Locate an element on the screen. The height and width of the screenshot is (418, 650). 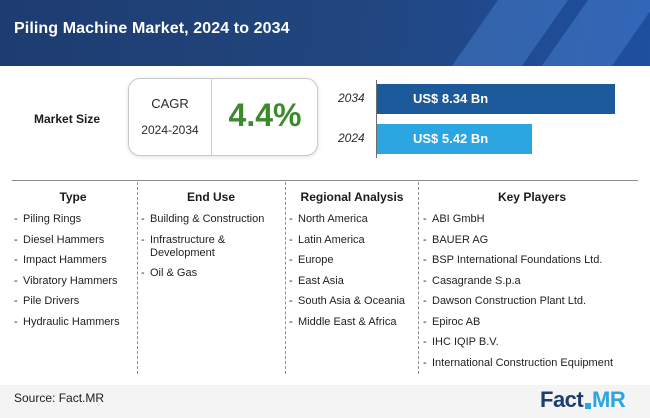
bar-axis is located at coordinates (376, 119).